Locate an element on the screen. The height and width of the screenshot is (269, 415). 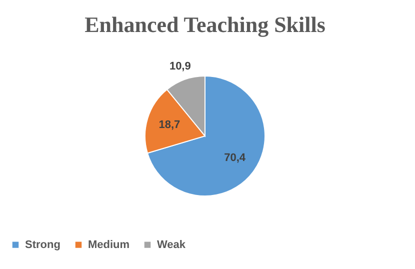
data-label: 70,4 is located at coordinates (235, 158).